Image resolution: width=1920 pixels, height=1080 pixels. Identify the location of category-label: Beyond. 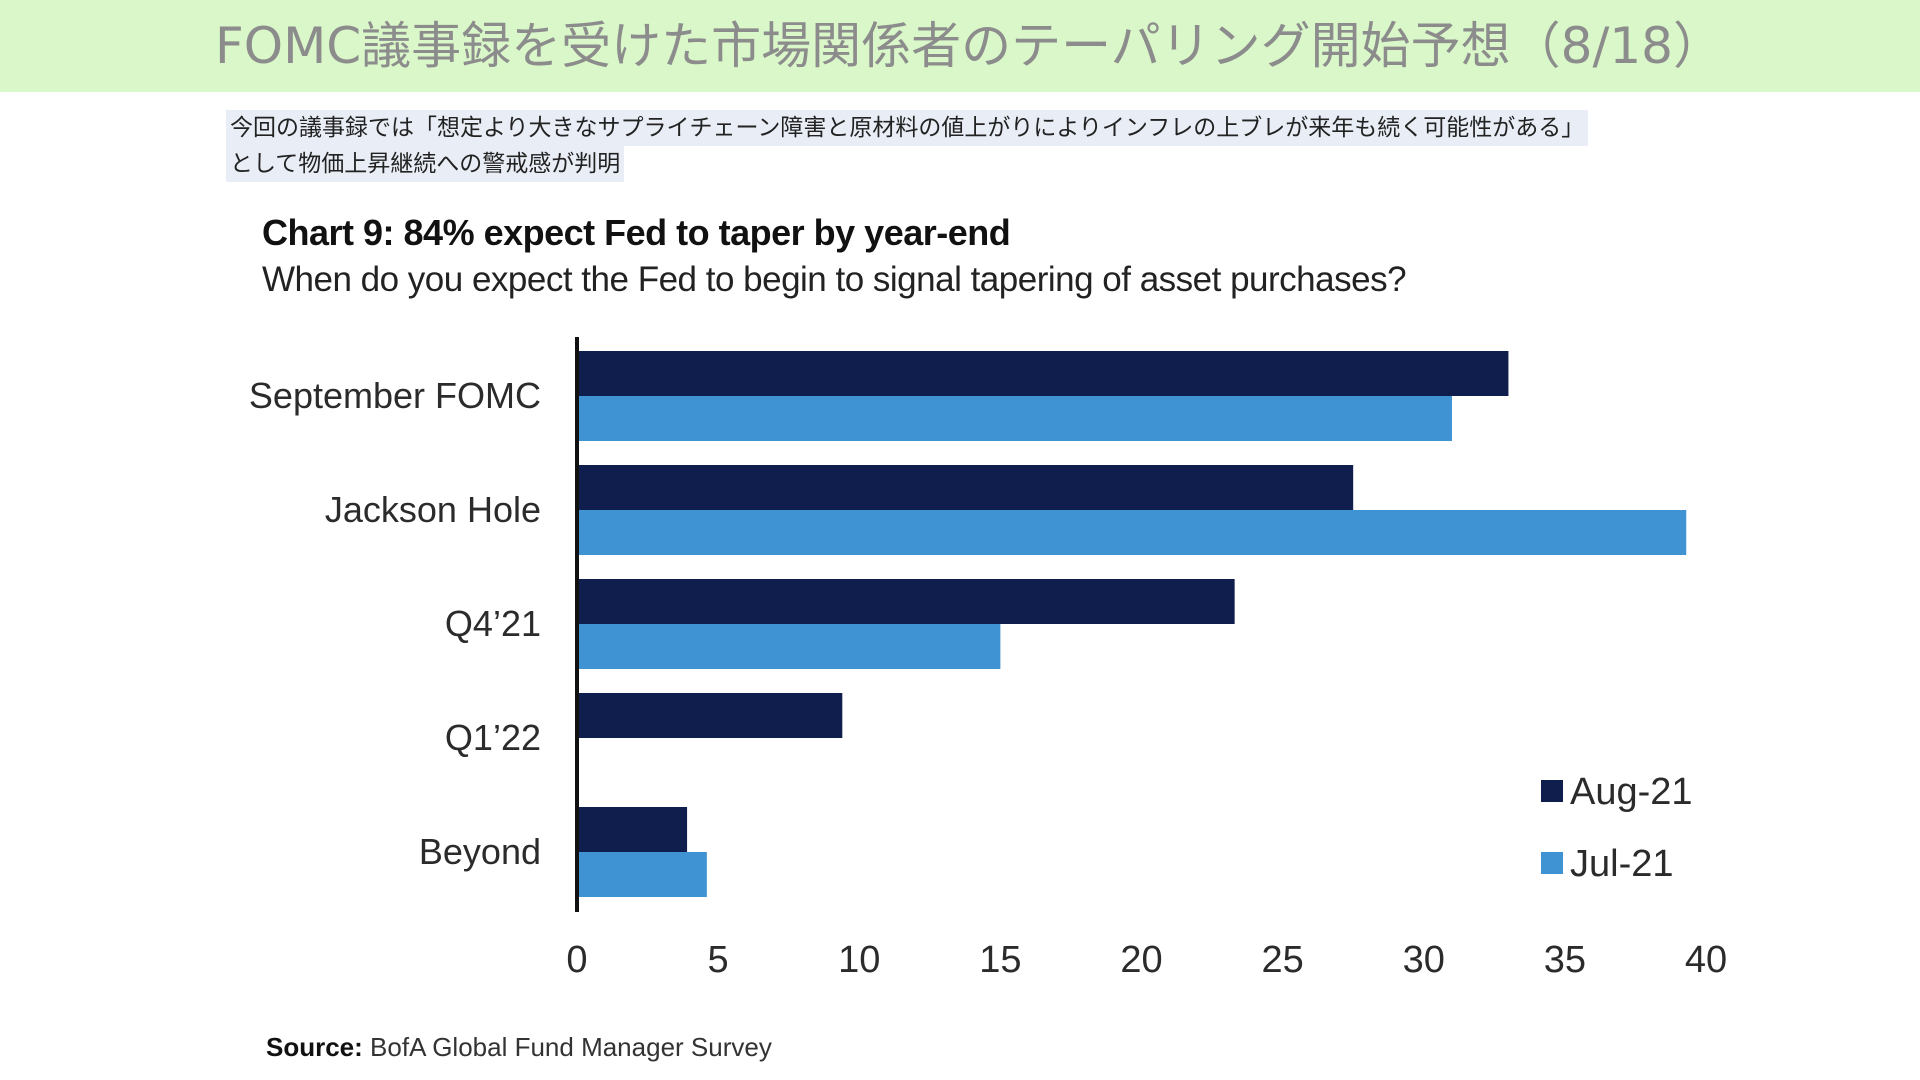
(480, 851).